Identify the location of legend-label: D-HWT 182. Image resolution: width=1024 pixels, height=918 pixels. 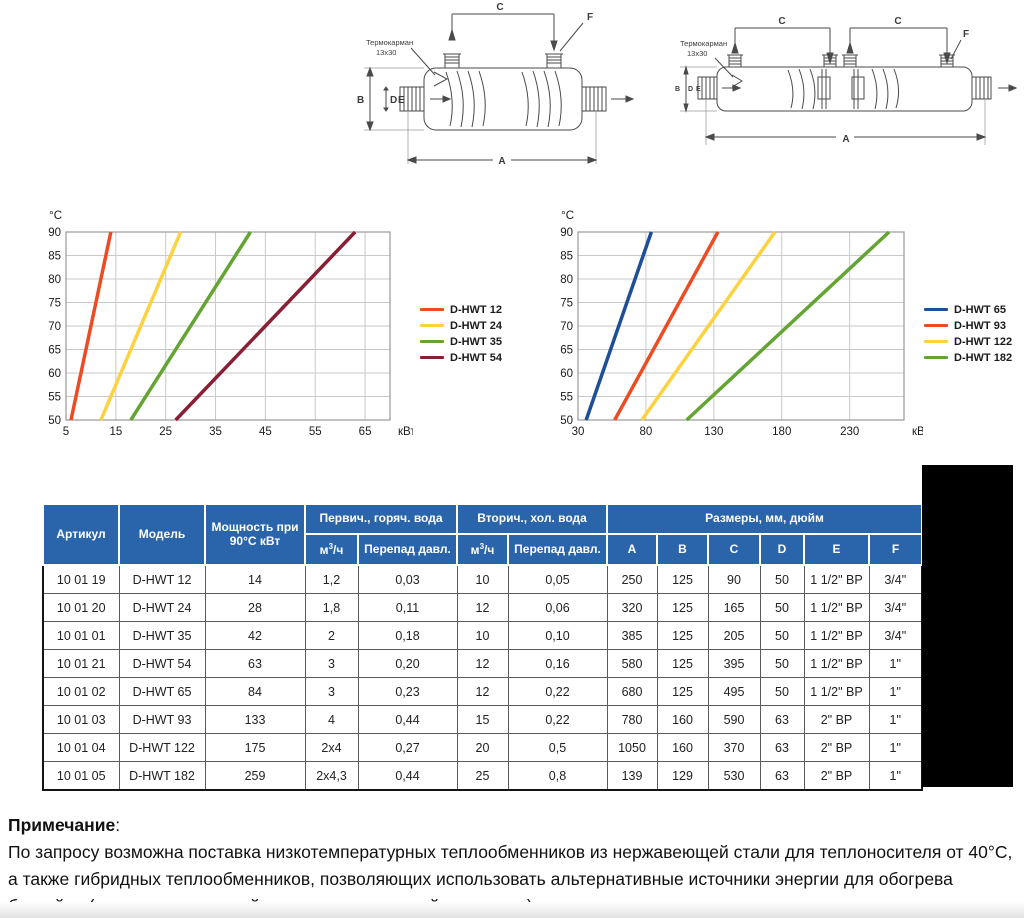
(983, 357).